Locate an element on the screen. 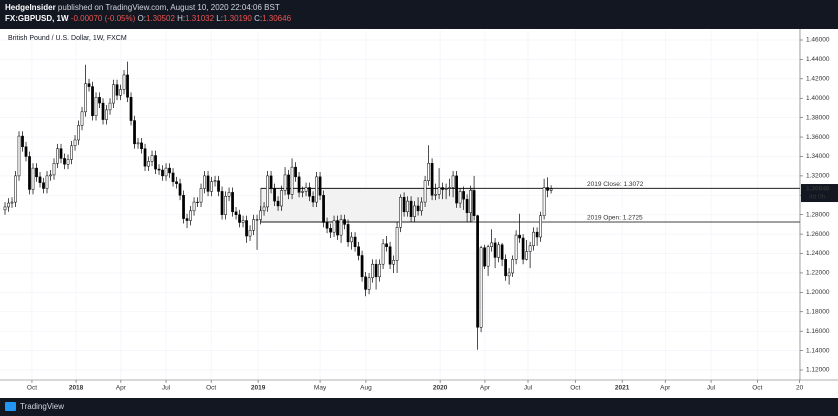 The width and height of the screenshot is (838, 416). x-tick-label: 2019 is located at coordinates (258, 388).